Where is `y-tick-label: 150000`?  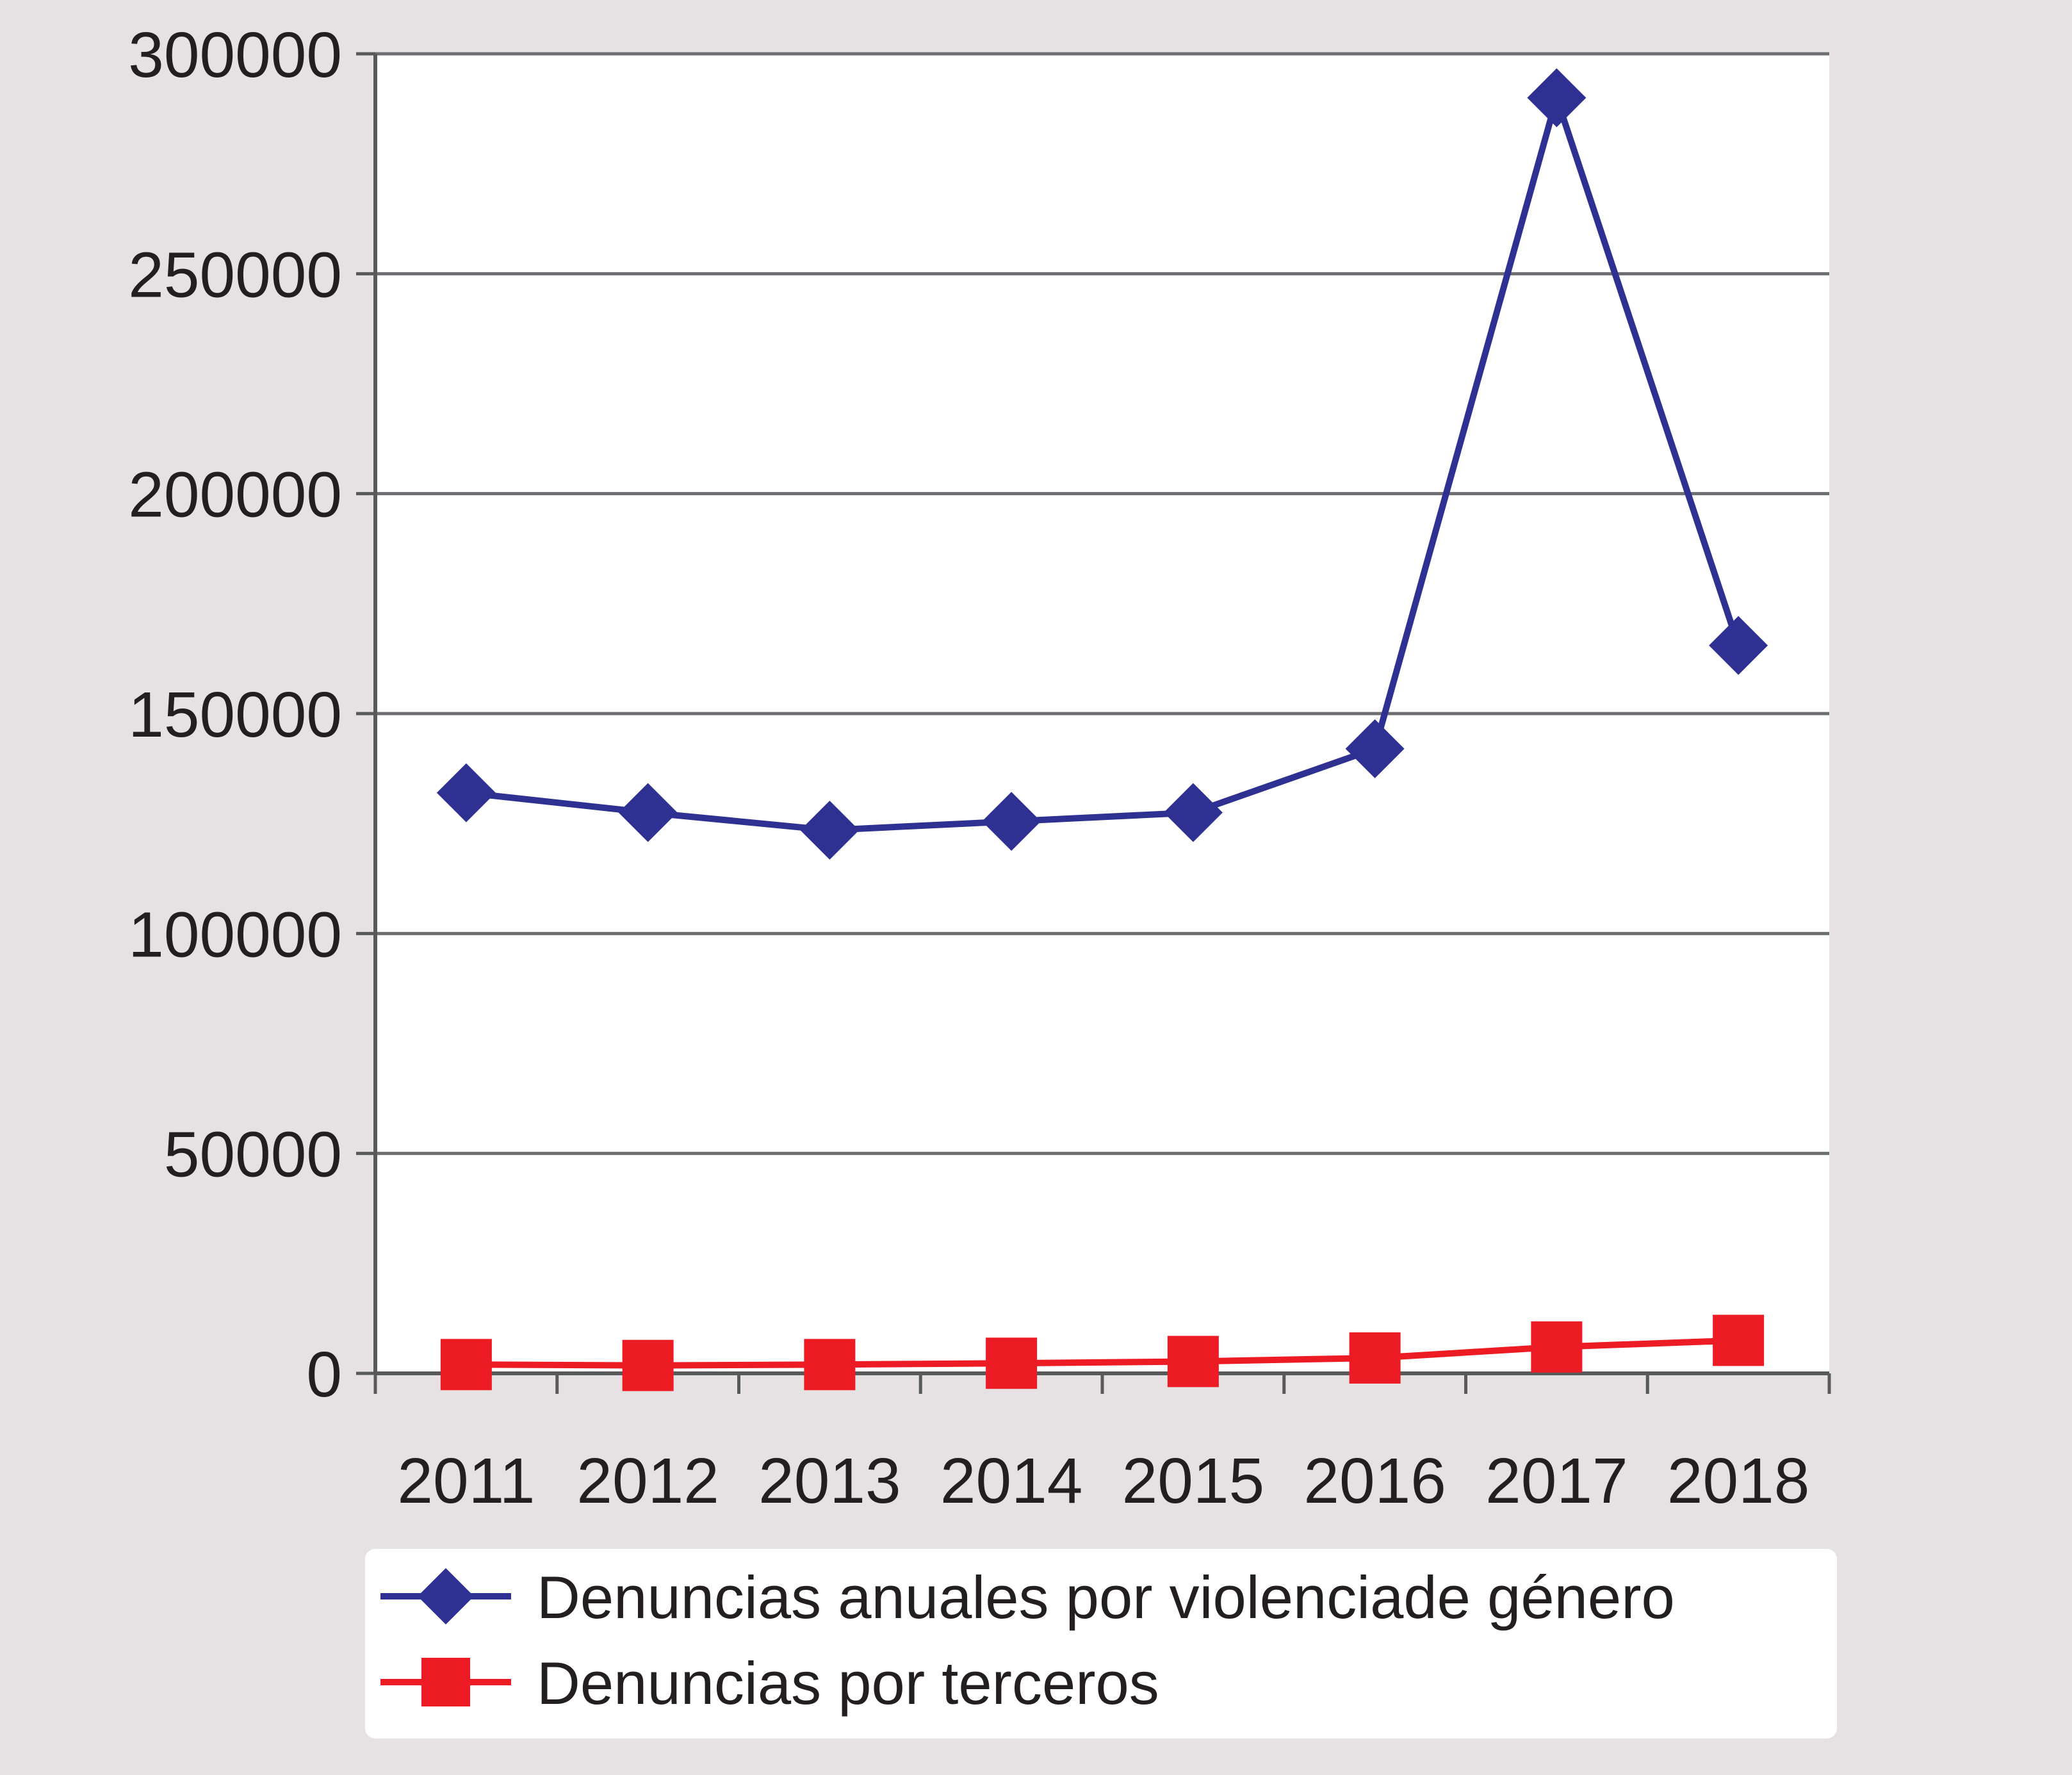 y-tick-label: 150000 is located at coordinates (235, 715).